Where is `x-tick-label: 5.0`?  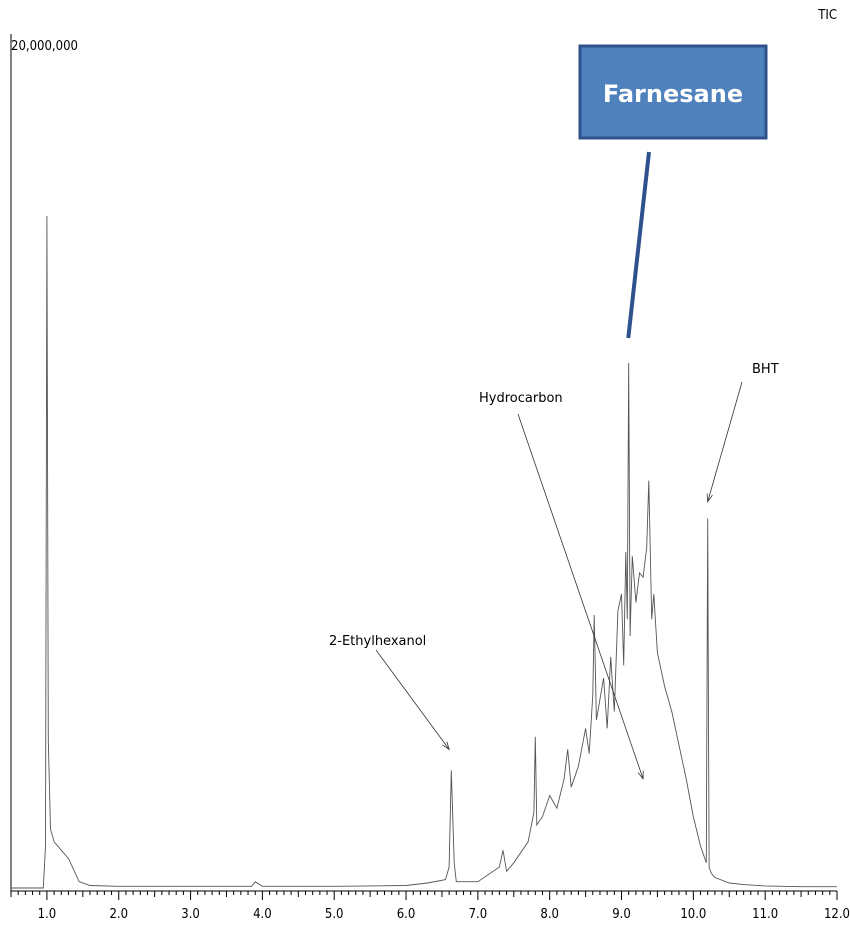
x-tick-label: 5.0 is located at coordinates (334, 914).